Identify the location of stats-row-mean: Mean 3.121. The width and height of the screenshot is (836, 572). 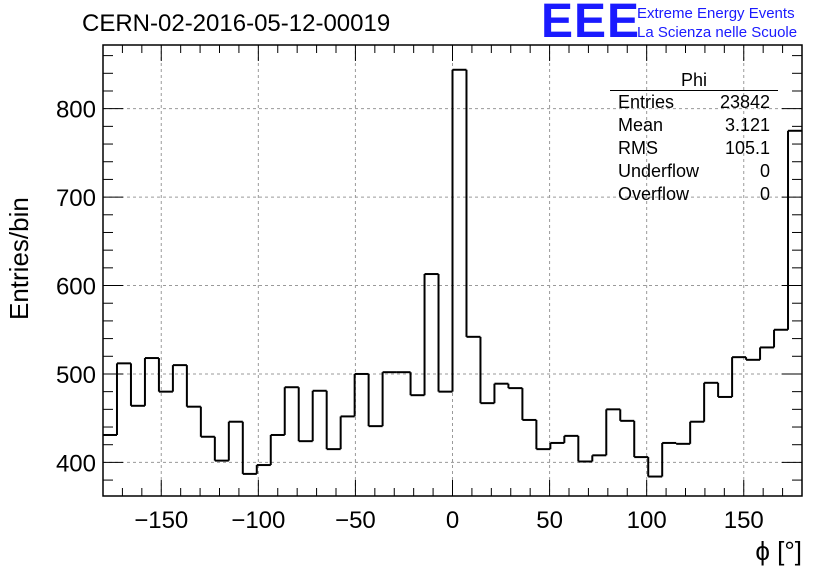
(694, 125).